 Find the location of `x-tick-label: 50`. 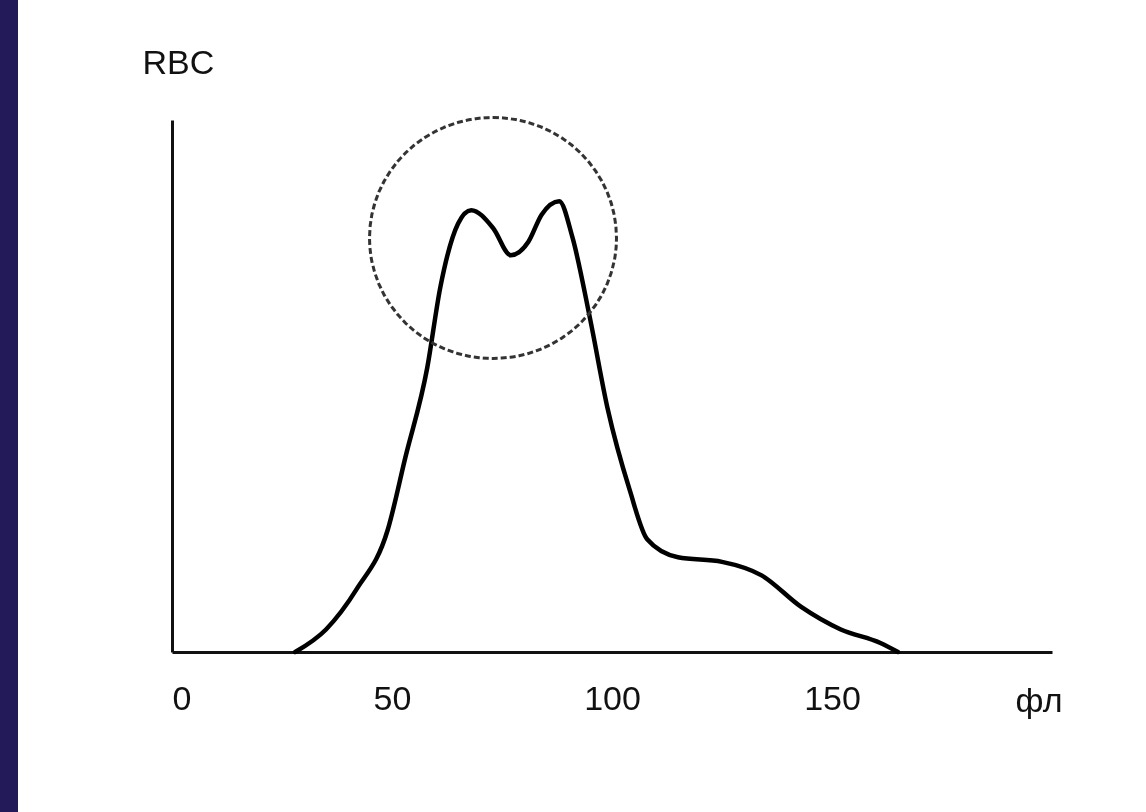

x-tick-label: 50 is located at coordinates (392, 697).